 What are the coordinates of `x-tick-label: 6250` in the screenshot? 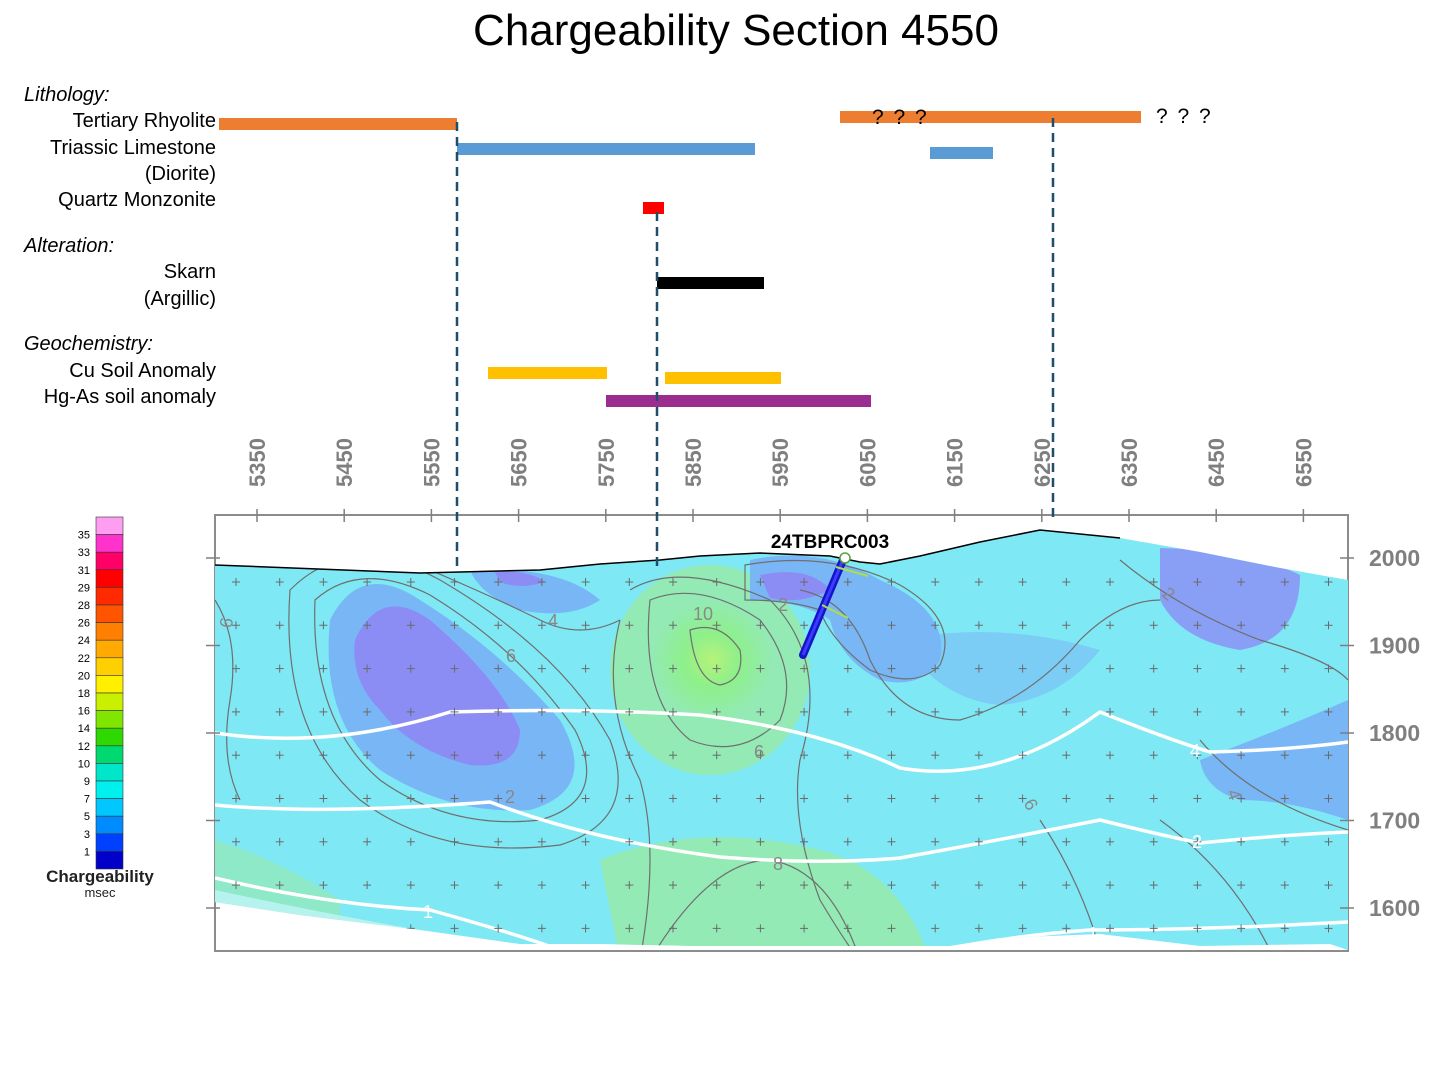 It's located at (1042, 462).